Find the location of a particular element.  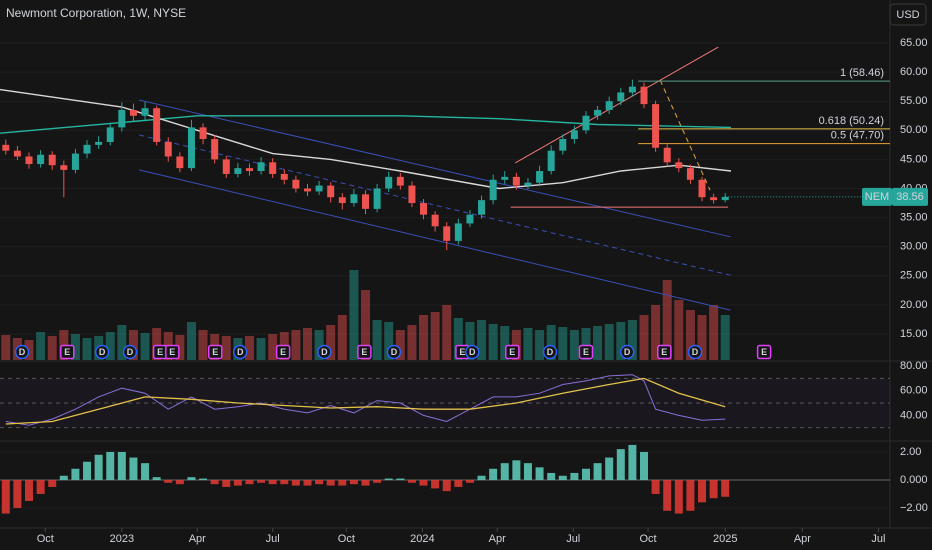

y-tick-label: 25.00 is located at coordinates (914, 276).